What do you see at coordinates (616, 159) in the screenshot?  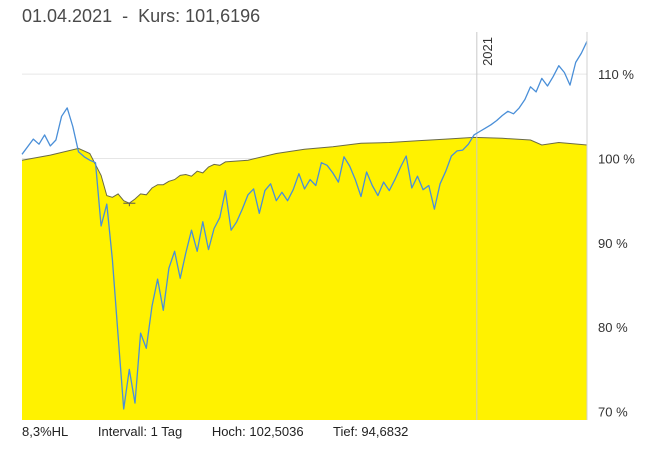 I see `y-tick-label: 100 %` at bounding box center [616, 159].